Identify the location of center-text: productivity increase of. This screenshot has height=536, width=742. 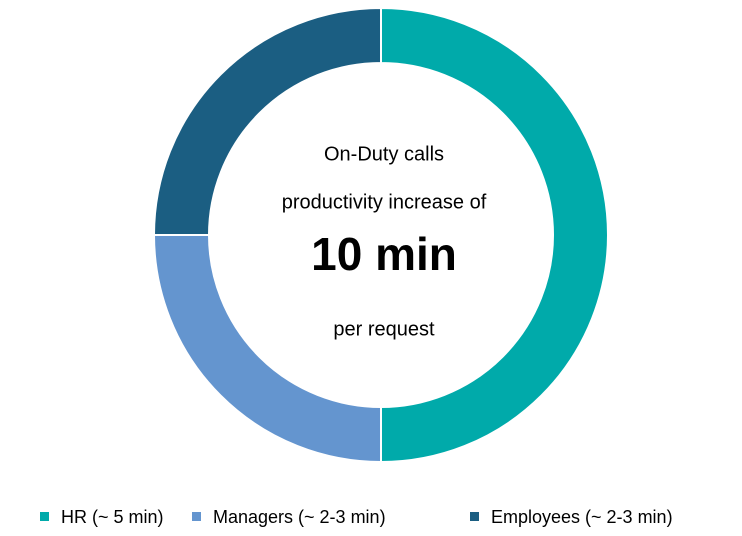
(384, 202).